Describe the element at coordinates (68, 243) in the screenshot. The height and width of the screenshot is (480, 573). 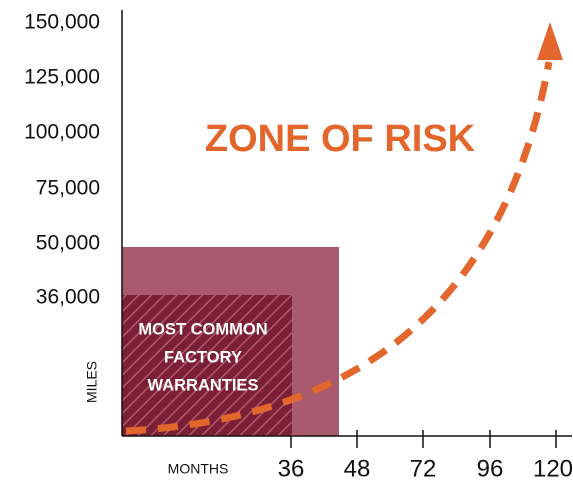
I see `y-tick-label: 50,000` at that location.